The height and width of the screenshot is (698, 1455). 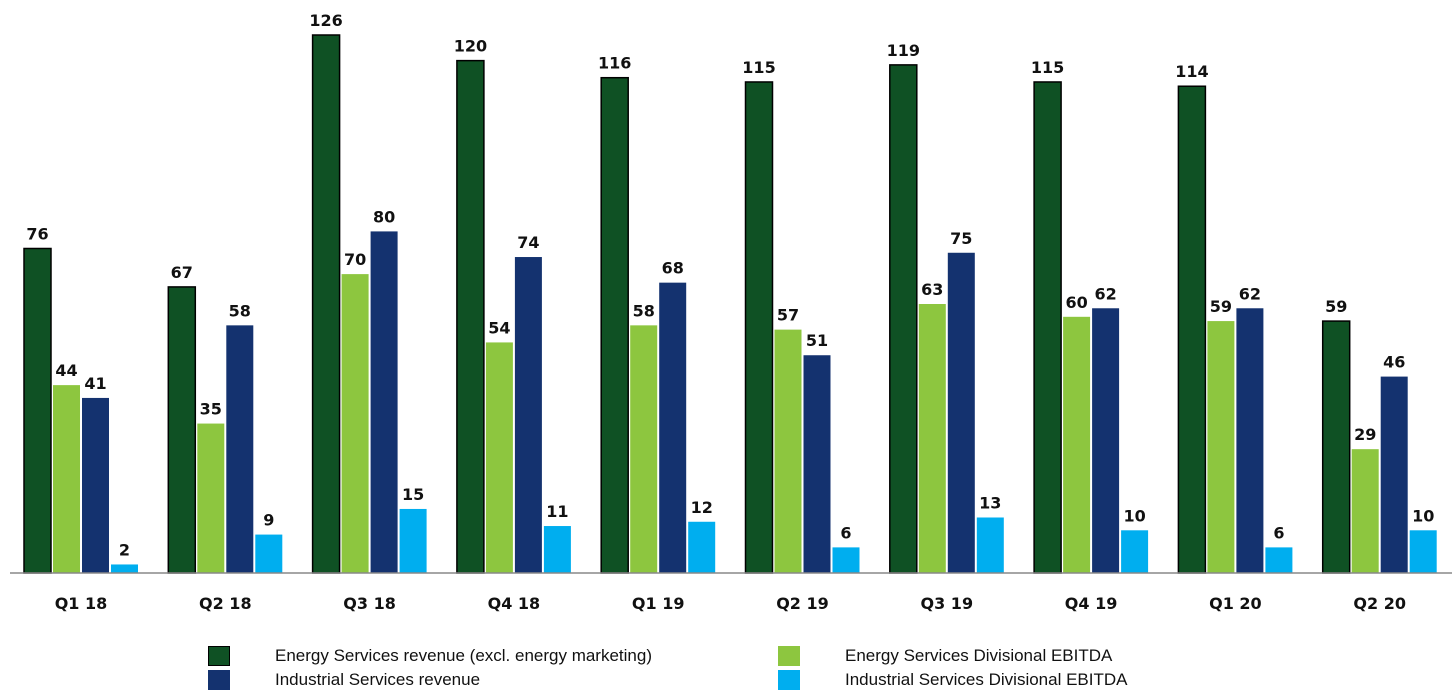 What do you see at coordinates (1076, 302) in the screenshot?
I see `data-label-q4-19-series-1: 60` at bounding box center [1076, 302].